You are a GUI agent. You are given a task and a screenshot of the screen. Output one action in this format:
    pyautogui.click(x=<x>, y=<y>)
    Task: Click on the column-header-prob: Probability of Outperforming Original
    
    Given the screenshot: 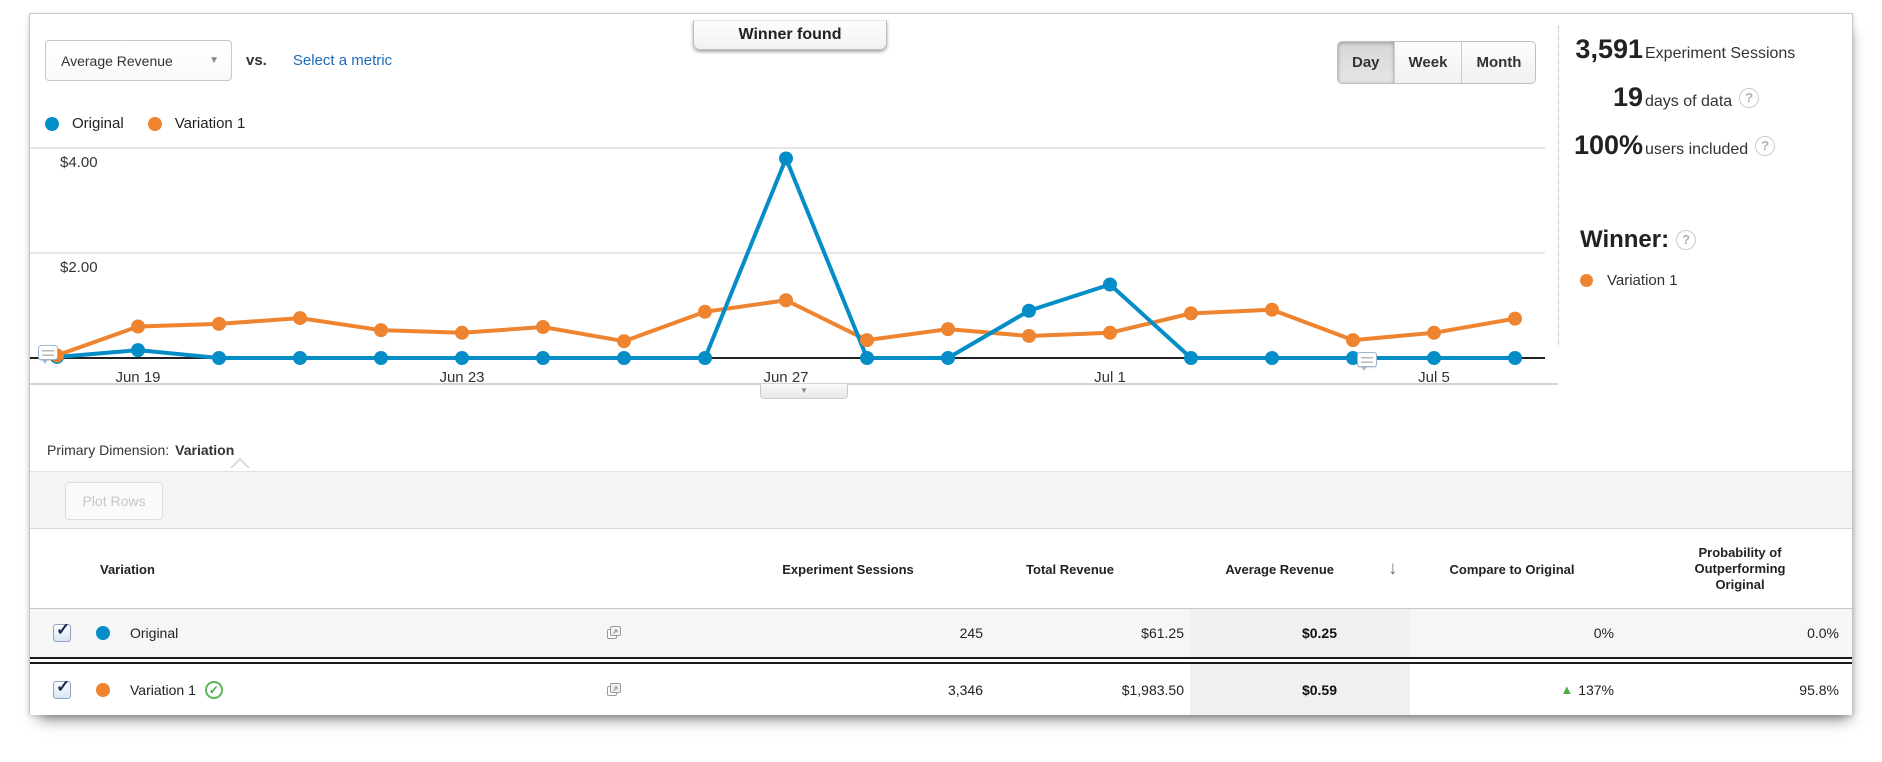 What is the action you would take?
    pyautogui.click(x=1740, y=568)
    